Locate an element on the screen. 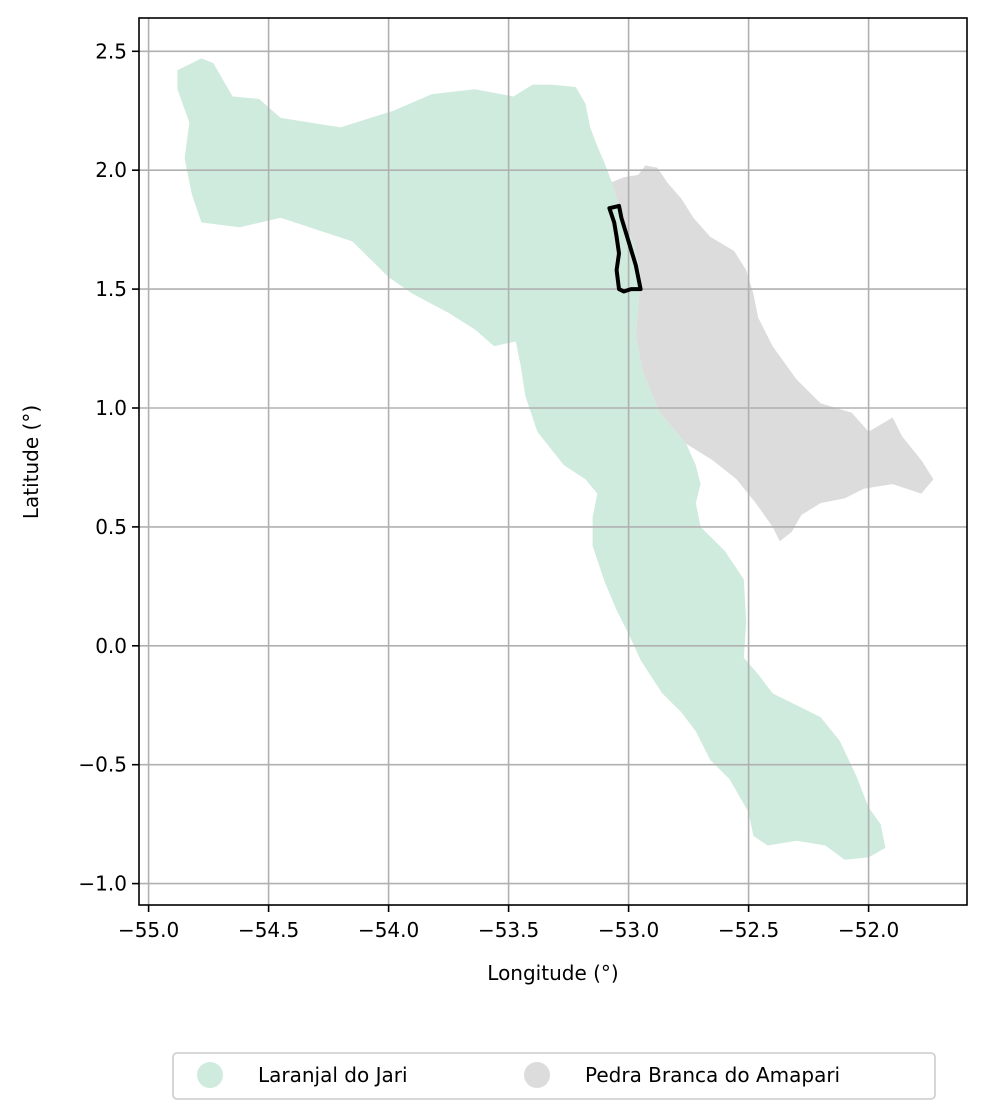 Image resolution: width=987 pixels, height=1119 pixels. x-tick-label: −55.0 is located at coordinates (148, 930).